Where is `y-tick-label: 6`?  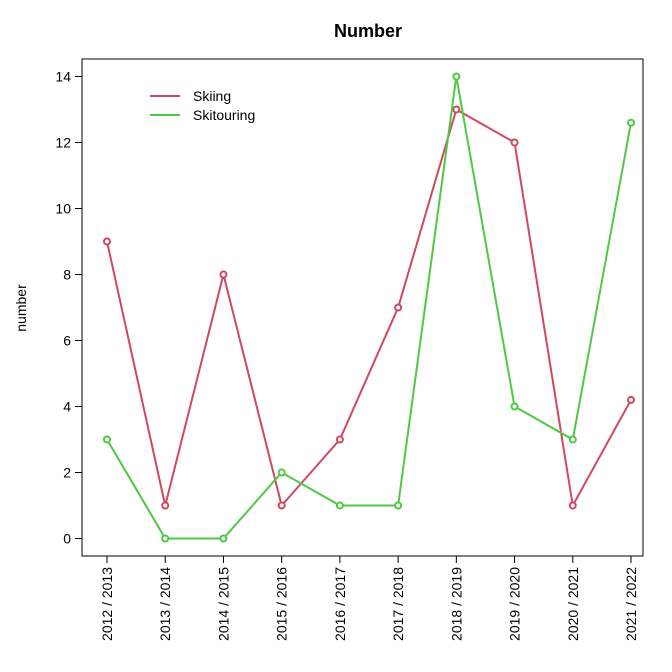
y-tick-label: 6 is located at coordinates (67, 341).